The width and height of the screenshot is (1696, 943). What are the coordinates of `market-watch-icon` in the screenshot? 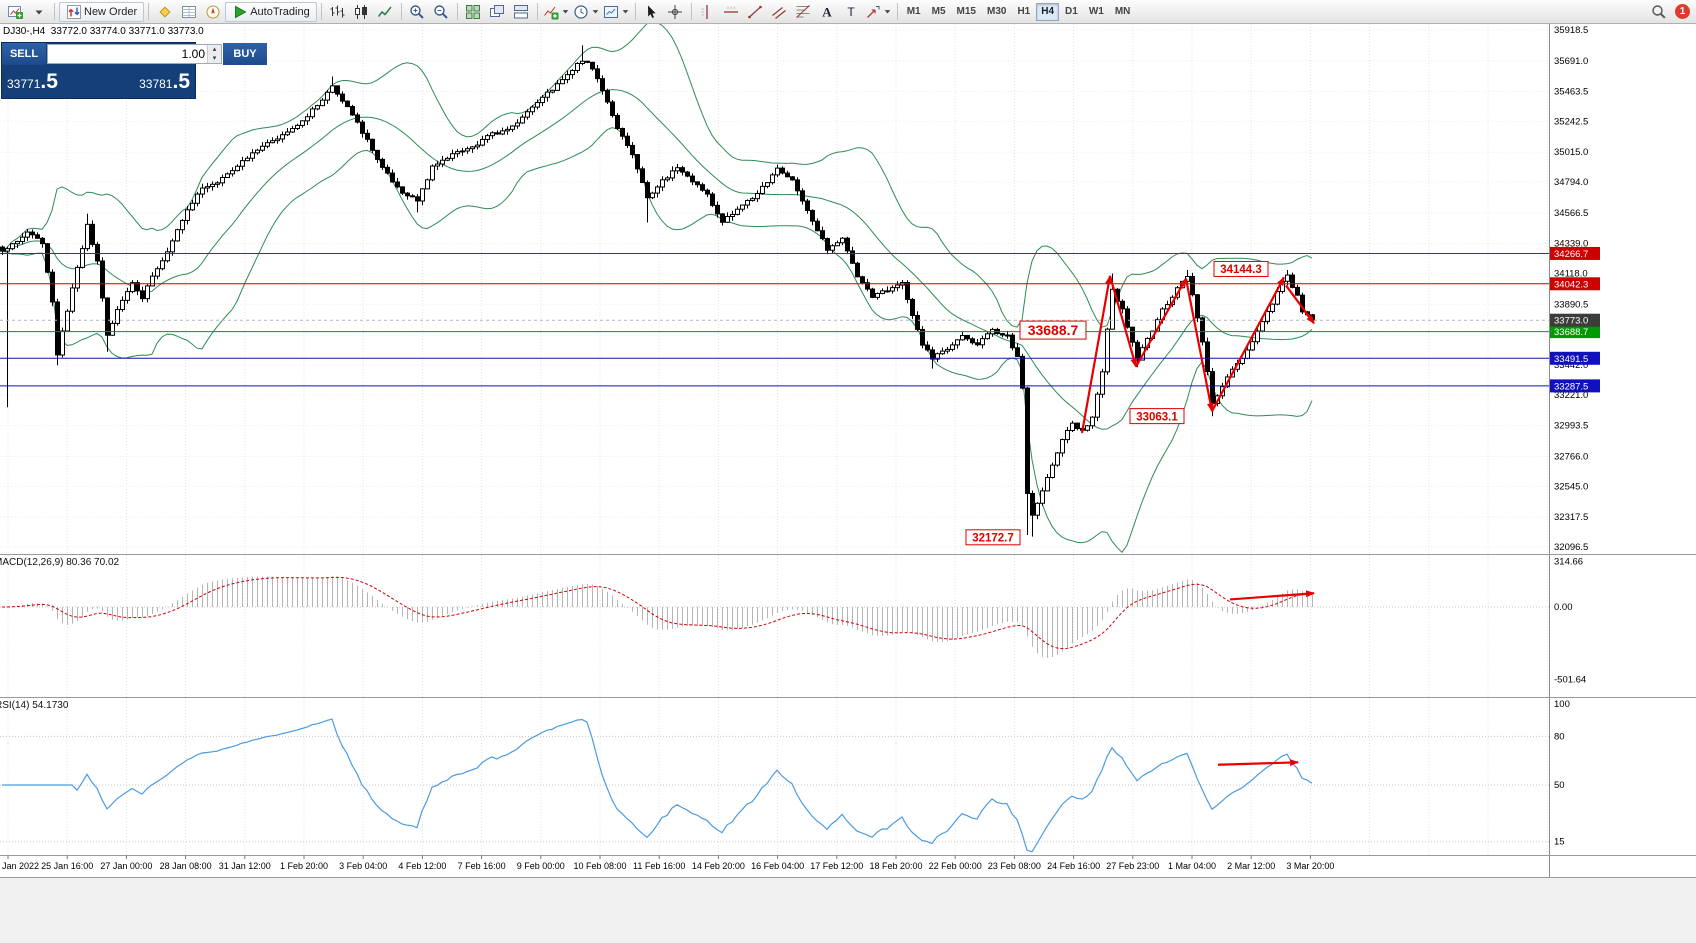 It's located at (188, 11).